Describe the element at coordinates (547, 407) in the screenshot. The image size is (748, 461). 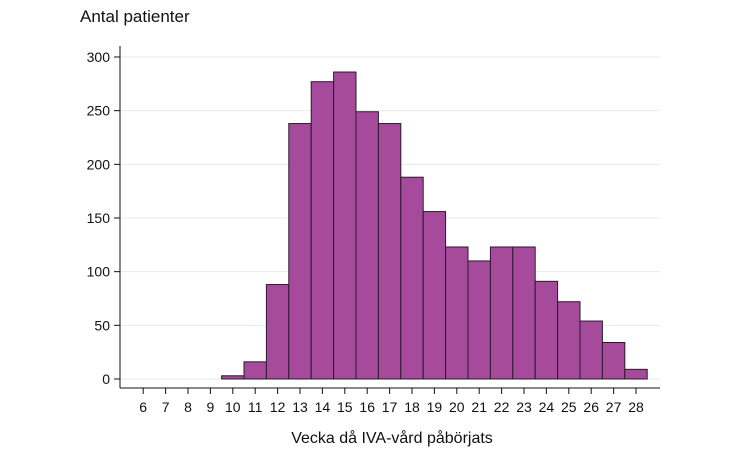
I see `x-tick-label: 24` at that location.